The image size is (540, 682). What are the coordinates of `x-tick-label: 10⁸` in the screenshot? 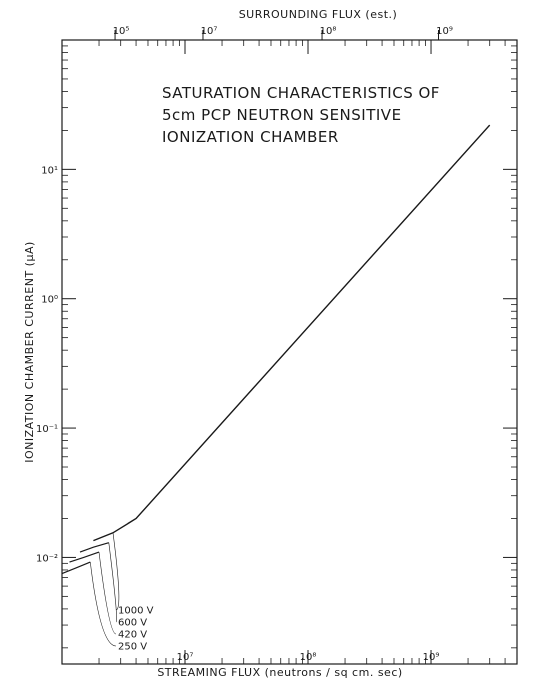 It's located at (308, 657).